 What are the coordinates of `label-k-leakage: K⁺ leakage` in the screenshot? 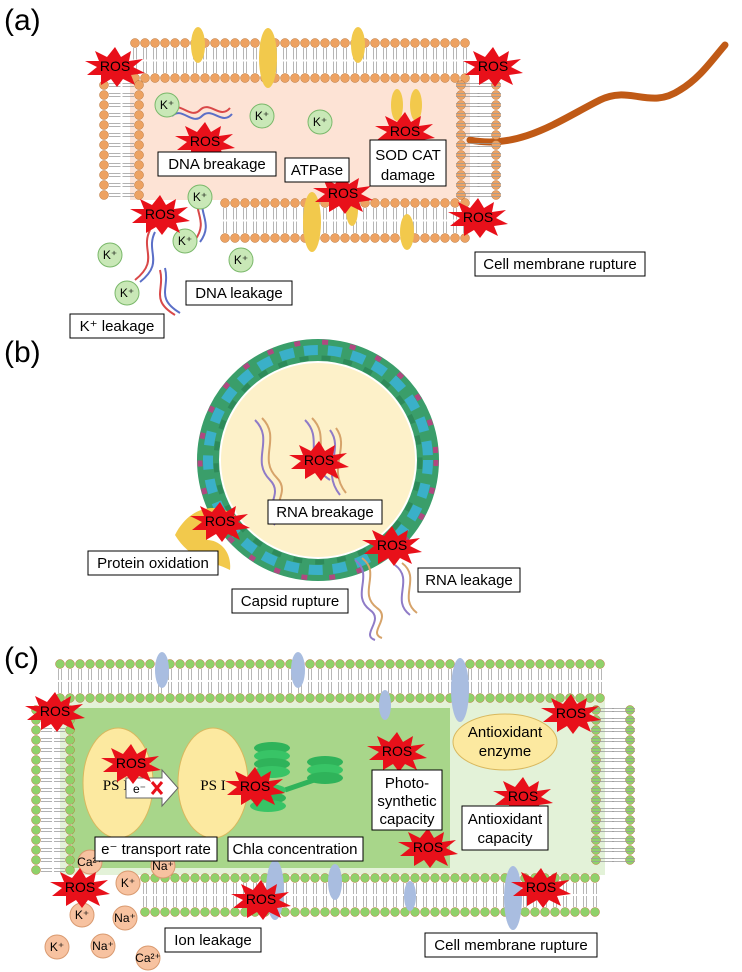 It's located at (117, 326).